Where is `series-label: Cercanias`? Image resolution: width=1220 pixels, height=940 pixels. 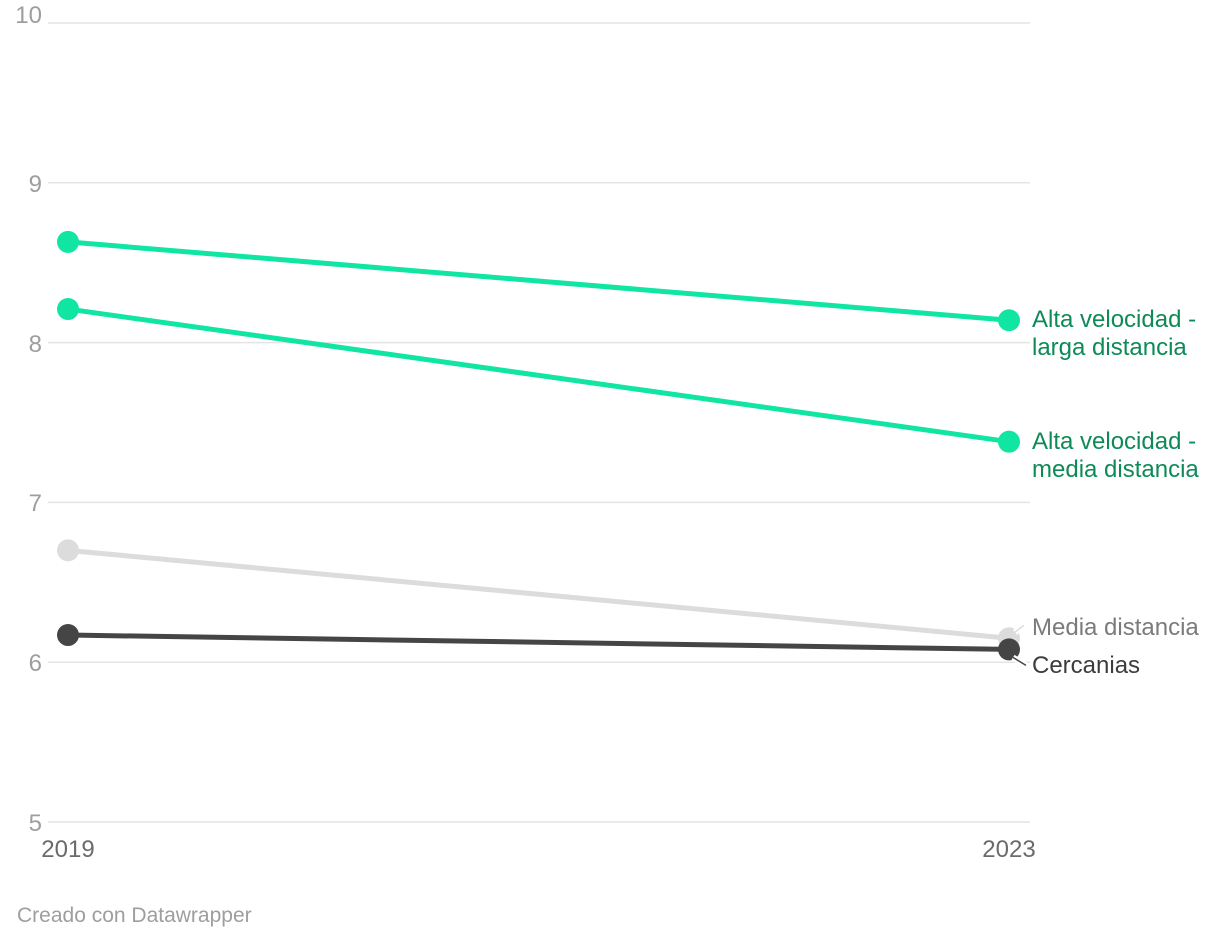
series-label: Cercanias is located at coordinates (1086, 666).